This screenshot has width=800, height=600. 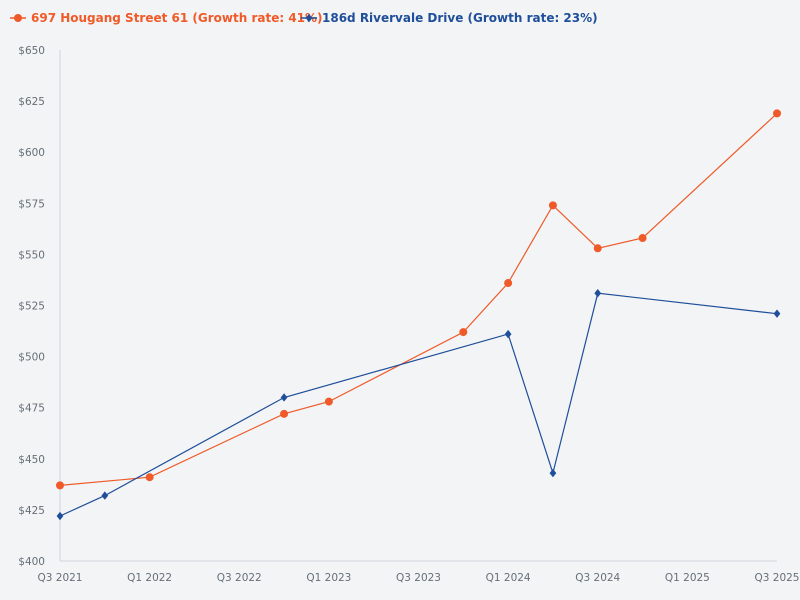 What do you see at coordinates (31, 358) in the screenshot?
I see `y-tick-label: $500` at bounding box center [31, 358].